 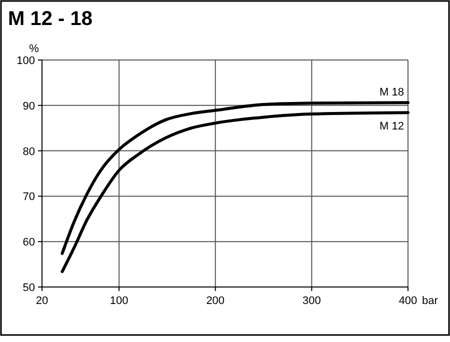 What do you see at coordinates (311, 301) in the screenshot?
I see `x-tick-label: 300` at bounding box center [311, 301].